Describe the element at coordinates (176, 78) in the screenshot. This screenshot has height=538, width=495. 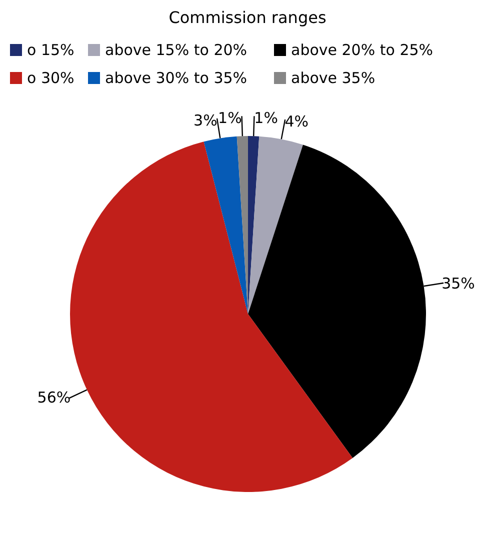
I see `legend-label: above 30% to 35%` at that location.